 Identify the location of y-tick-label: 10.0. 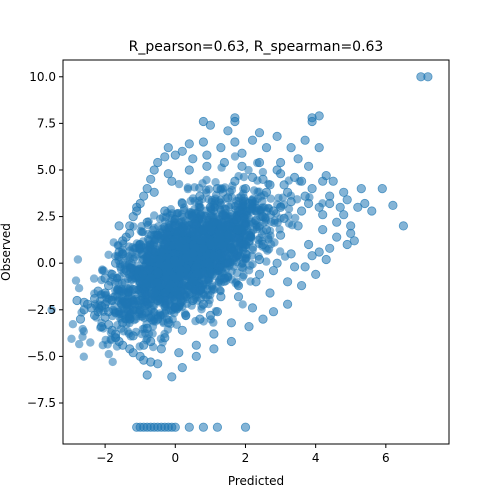
(42, 77).